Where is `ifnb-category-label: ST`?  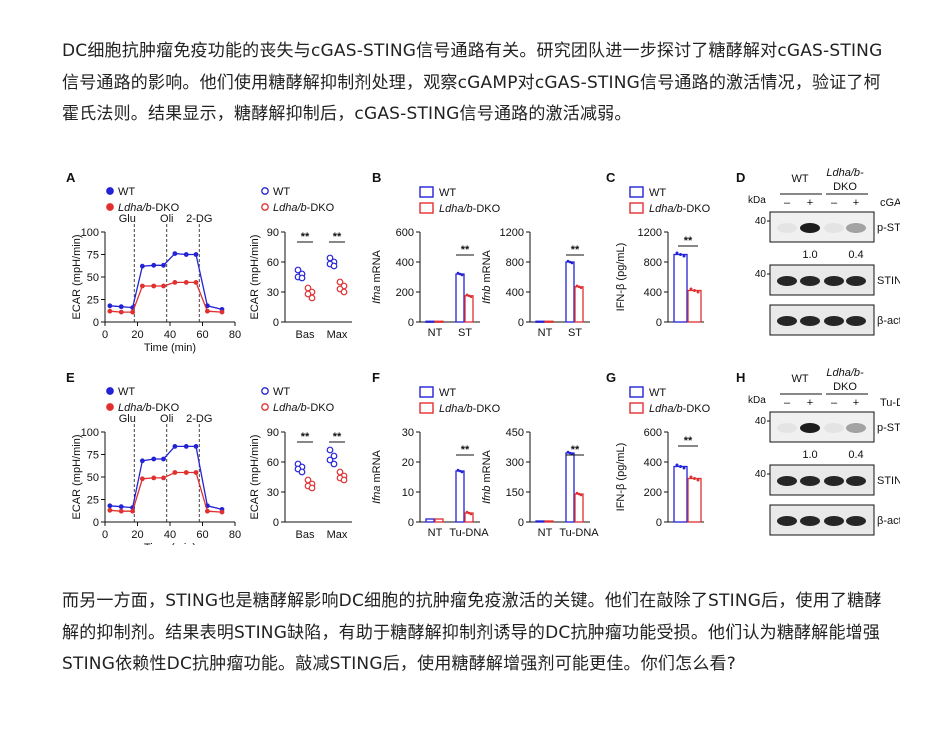 ifnb-category-label: ST is located at coordinates (575, 333).